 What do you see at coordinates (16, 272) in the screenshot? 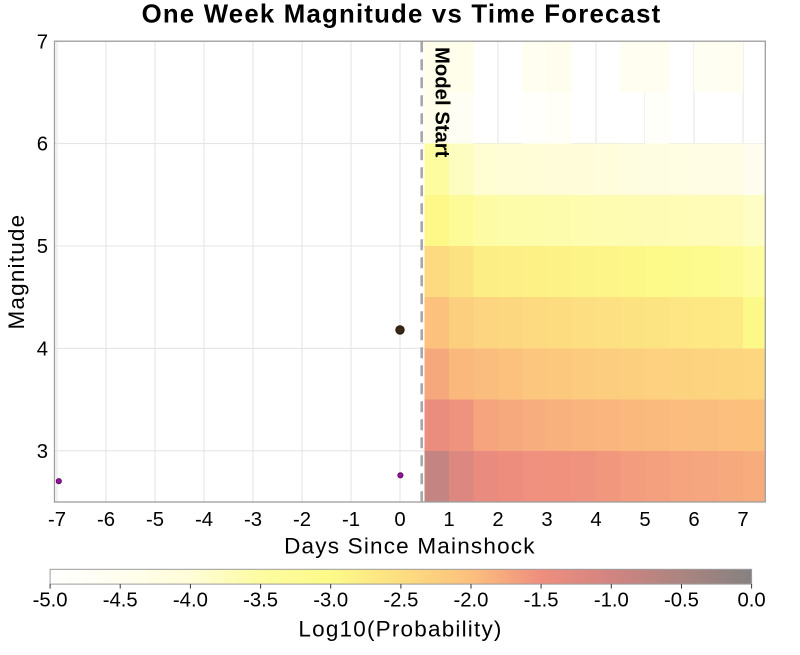
I see `svg-text: Magnitude` at bounding box center [16, 272].